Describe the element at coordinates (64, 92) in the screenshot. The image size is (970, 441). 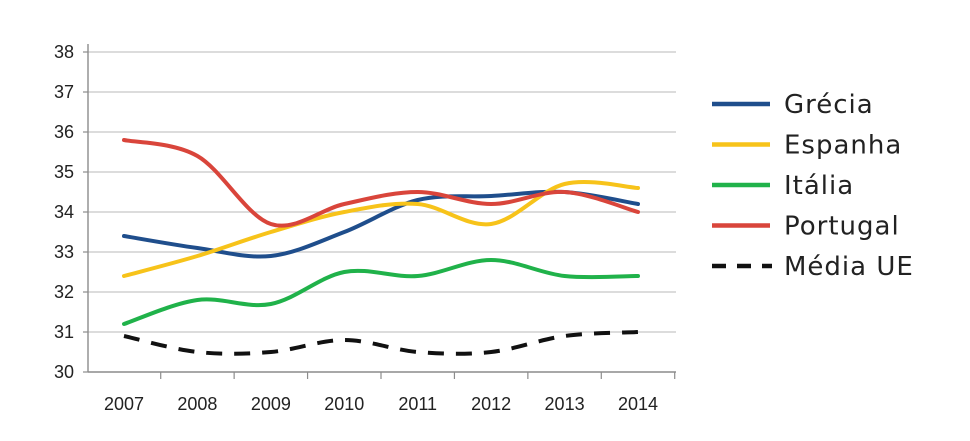
I see `y-tick-label: 37` at that location.